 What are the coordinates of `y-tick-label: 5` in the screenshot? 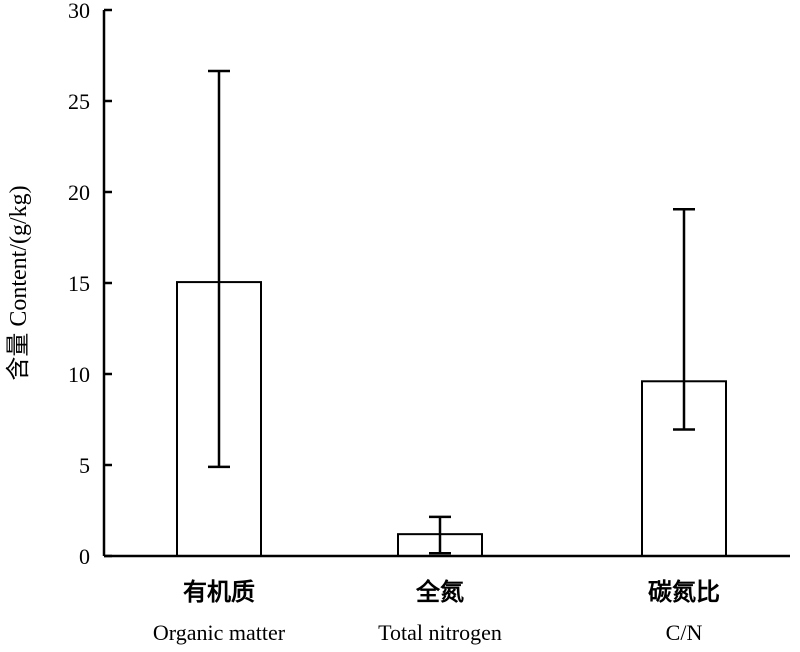 It's located at (84, 465).